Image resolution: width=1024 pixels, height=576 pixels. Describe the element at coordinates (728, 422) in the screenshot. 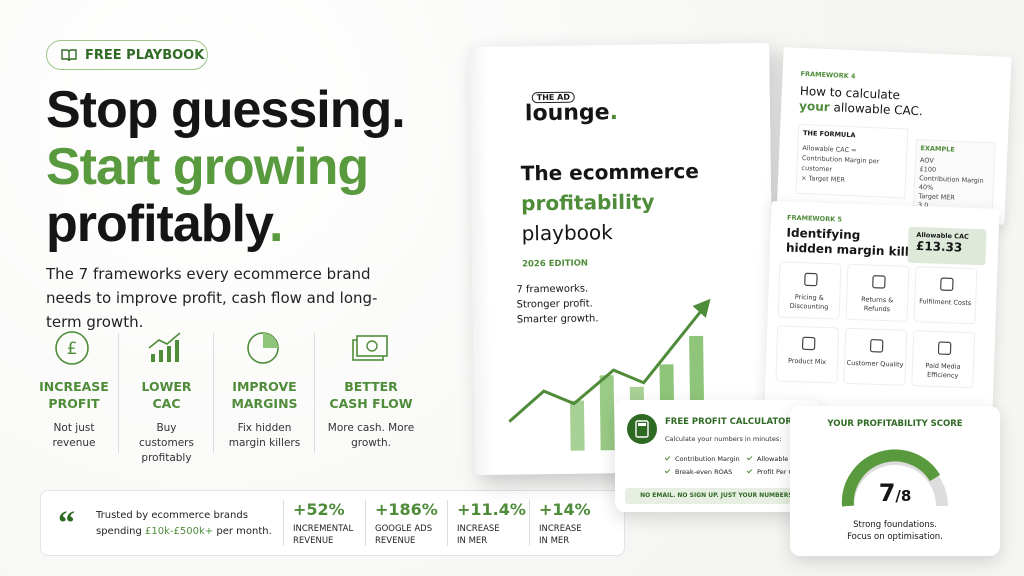

I see `calculator-title: FREE PROFIT CALCULATOR` at that location.